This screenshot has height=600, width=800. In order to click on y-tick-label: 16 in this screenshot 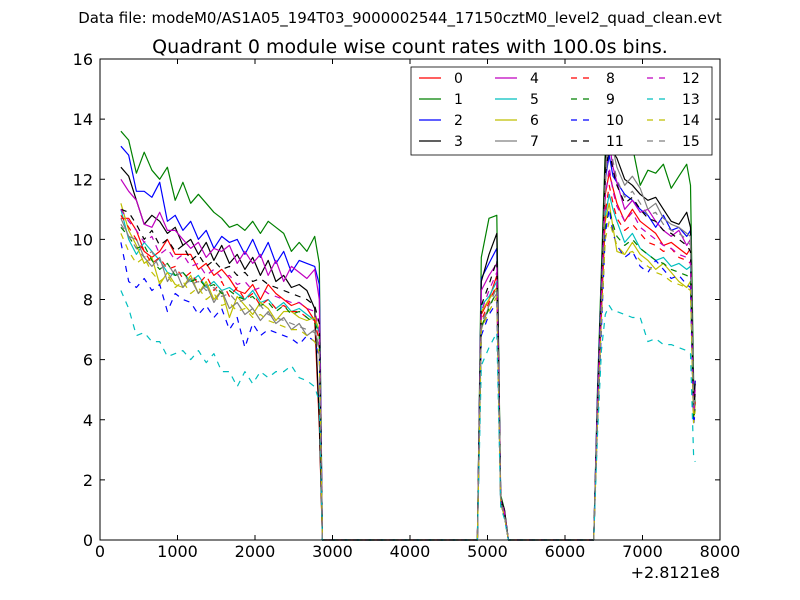, I will do `click(83, 59)`.